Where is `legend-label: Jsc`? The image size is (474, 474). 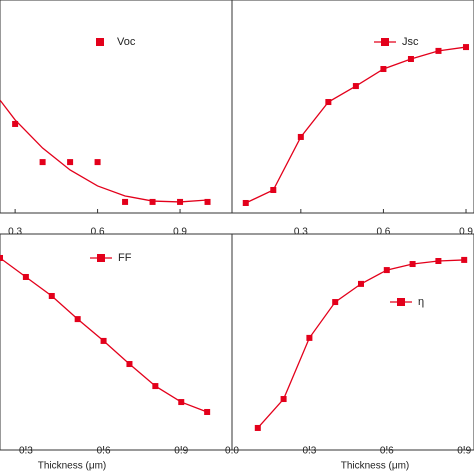
legend-label: Jsc is located at coordinates (410, 42).